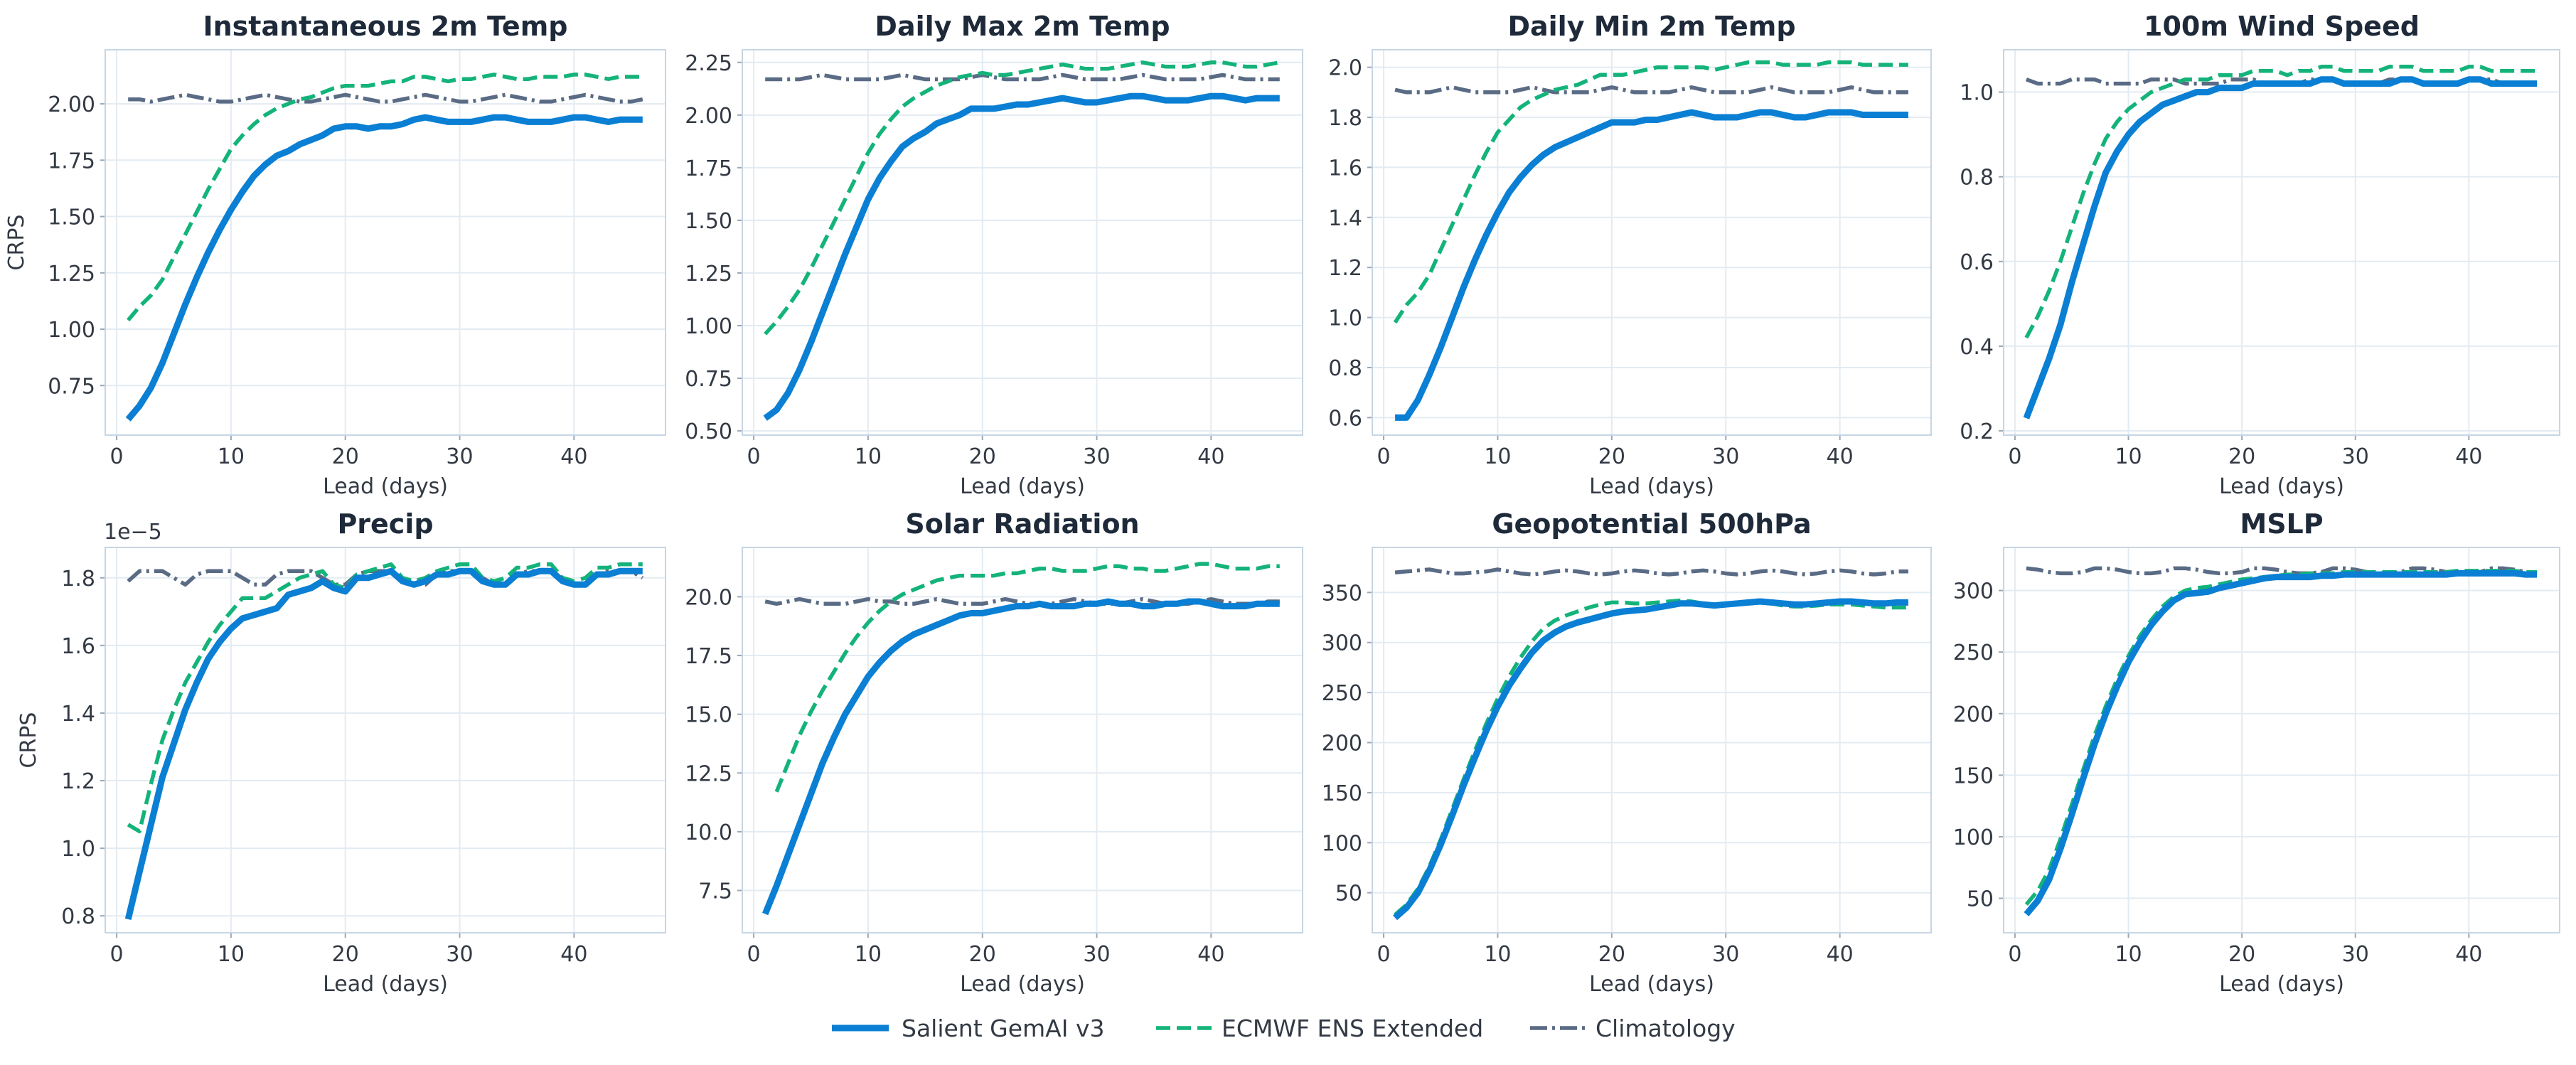  What do you see at coordinates (2281, 524) in the screenshot?
I see `panel-title: MSLP` at bounding box center [2281, 524].